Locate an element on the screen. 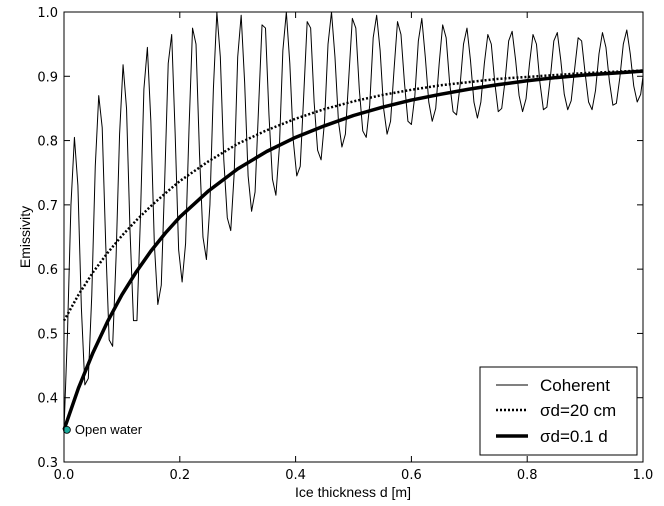 The image size is (664, 506). y-tick-label: 0.7 is located at coordinates (47, 206).